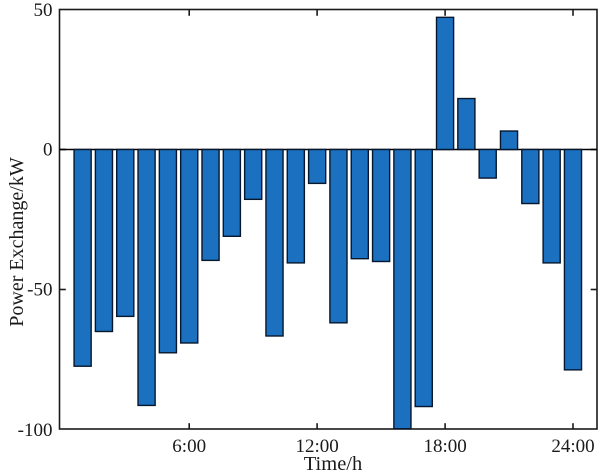 The image size is (601, 475). What do you see at coordinates (189, 446) in the screenshot?
I see `svg-text: 6:00` at bounding box center [189, 446].